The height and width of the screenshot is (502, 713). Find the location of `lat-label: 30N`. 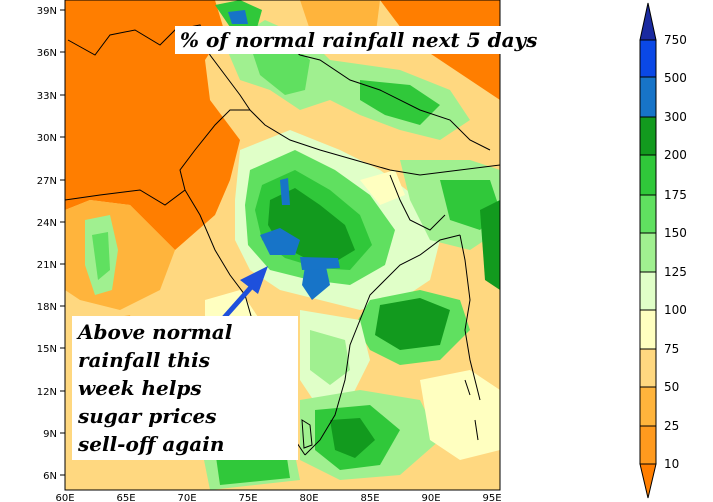

lat-label: 30N is located at coordinates (47, 138).